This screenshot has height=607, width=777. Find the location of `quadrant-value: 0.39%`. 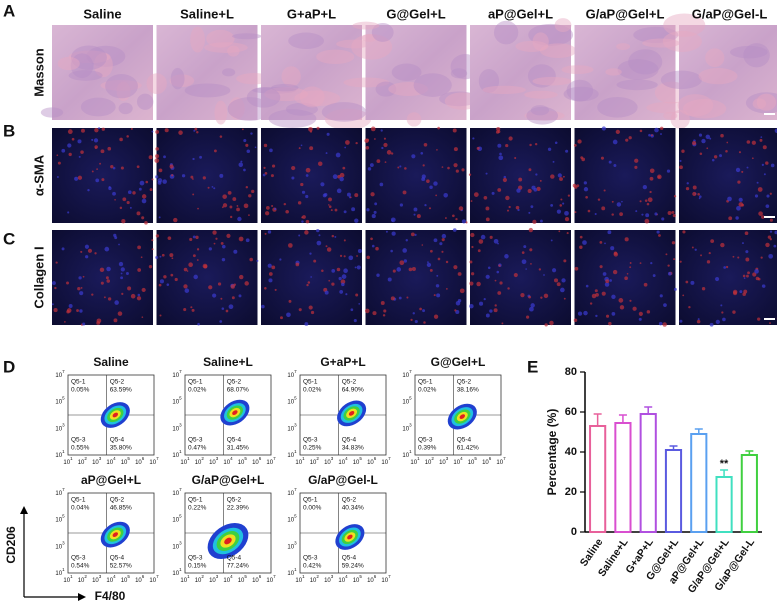

quadrant-value: 0.39% is located at coordinates (427, 448).